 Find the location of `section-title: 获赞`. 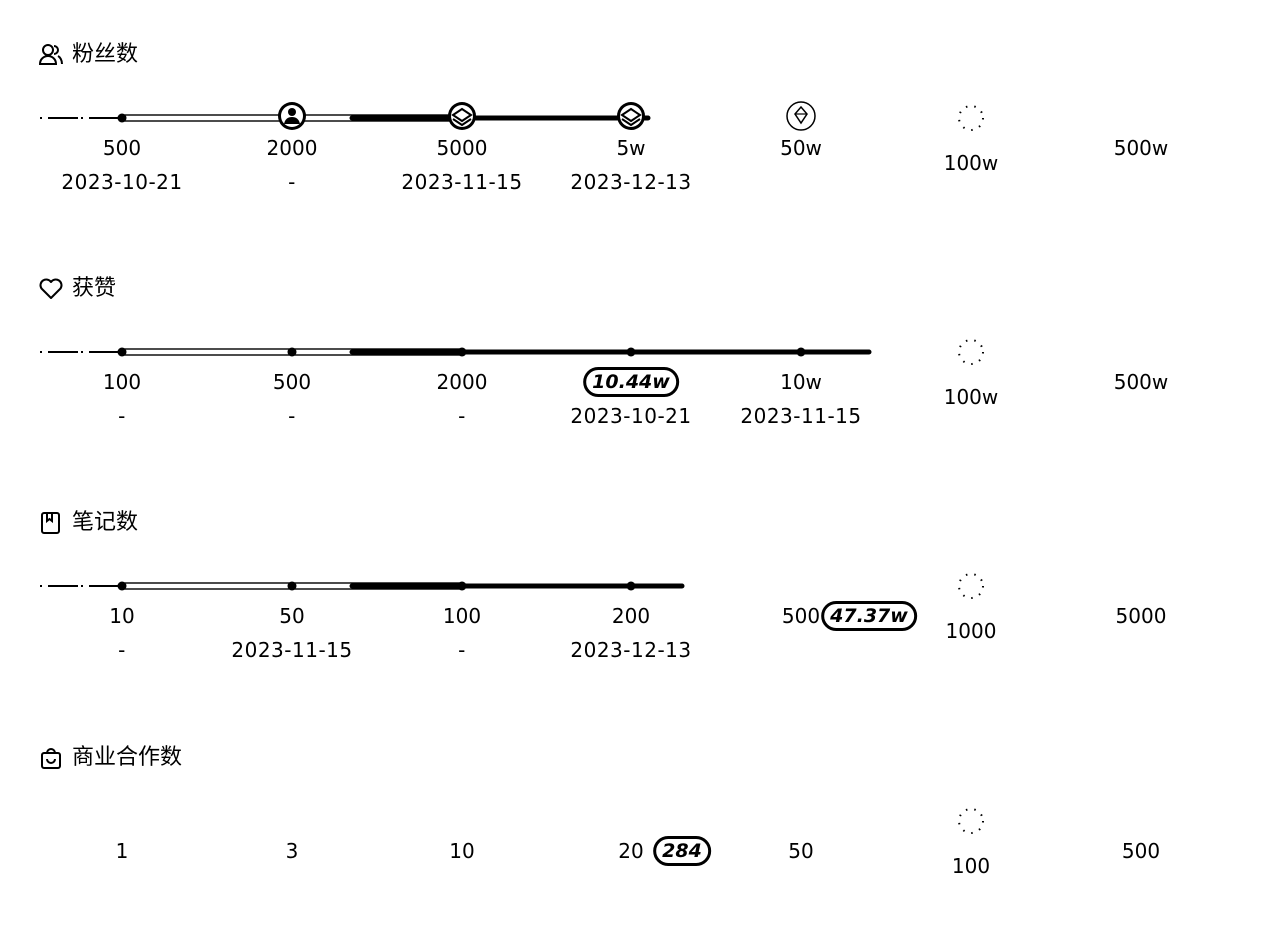

section-title: 获赞 is located at coordinates (94, 288).